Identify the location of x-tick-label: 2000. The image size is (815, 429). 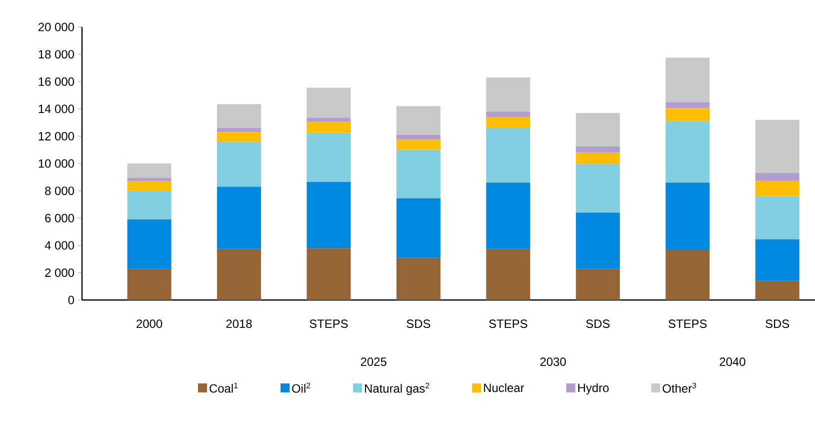
(149, 324).